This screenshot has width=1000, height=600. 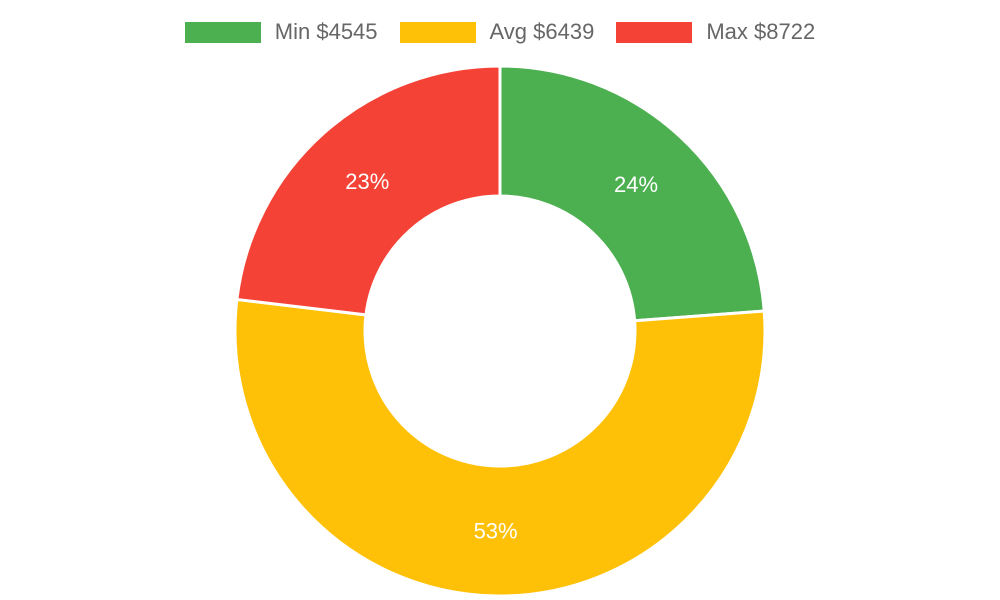 I want to click on slice-label-1: 53%, so click(x=496, y=531).